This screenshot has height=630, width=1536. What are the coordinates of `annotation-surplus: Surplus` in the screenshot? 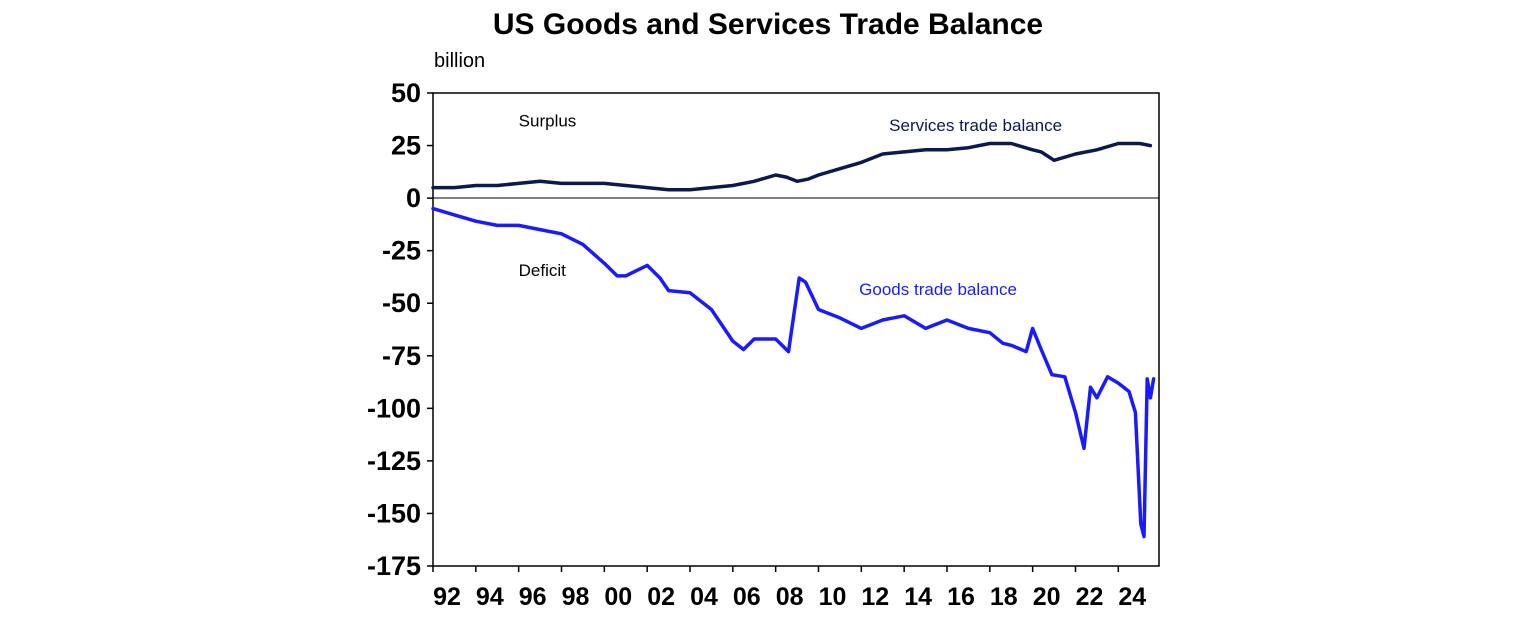 It's located at (548, 121).